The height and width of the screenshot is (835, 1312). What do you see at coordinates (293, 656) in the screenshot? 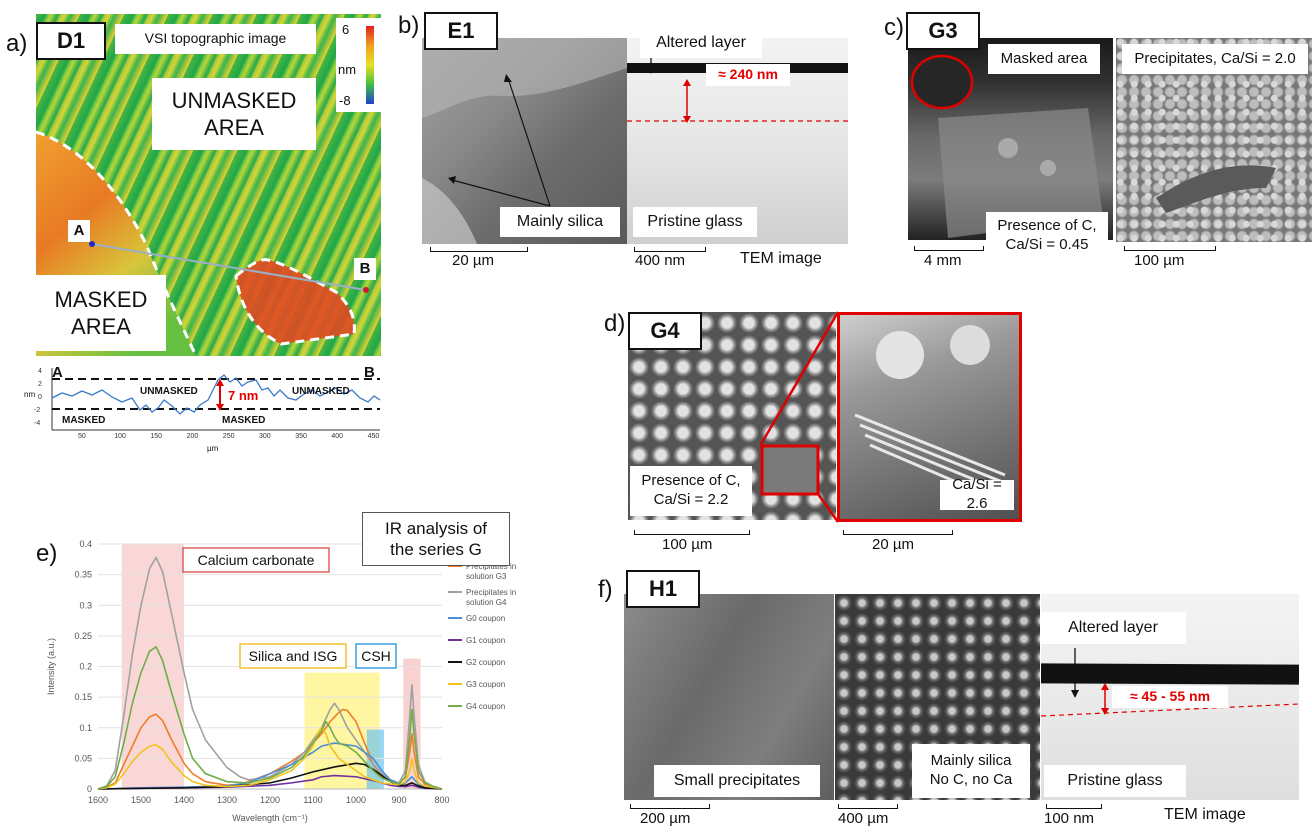
I see `silica-label-box` at bounding box center [293, 656].